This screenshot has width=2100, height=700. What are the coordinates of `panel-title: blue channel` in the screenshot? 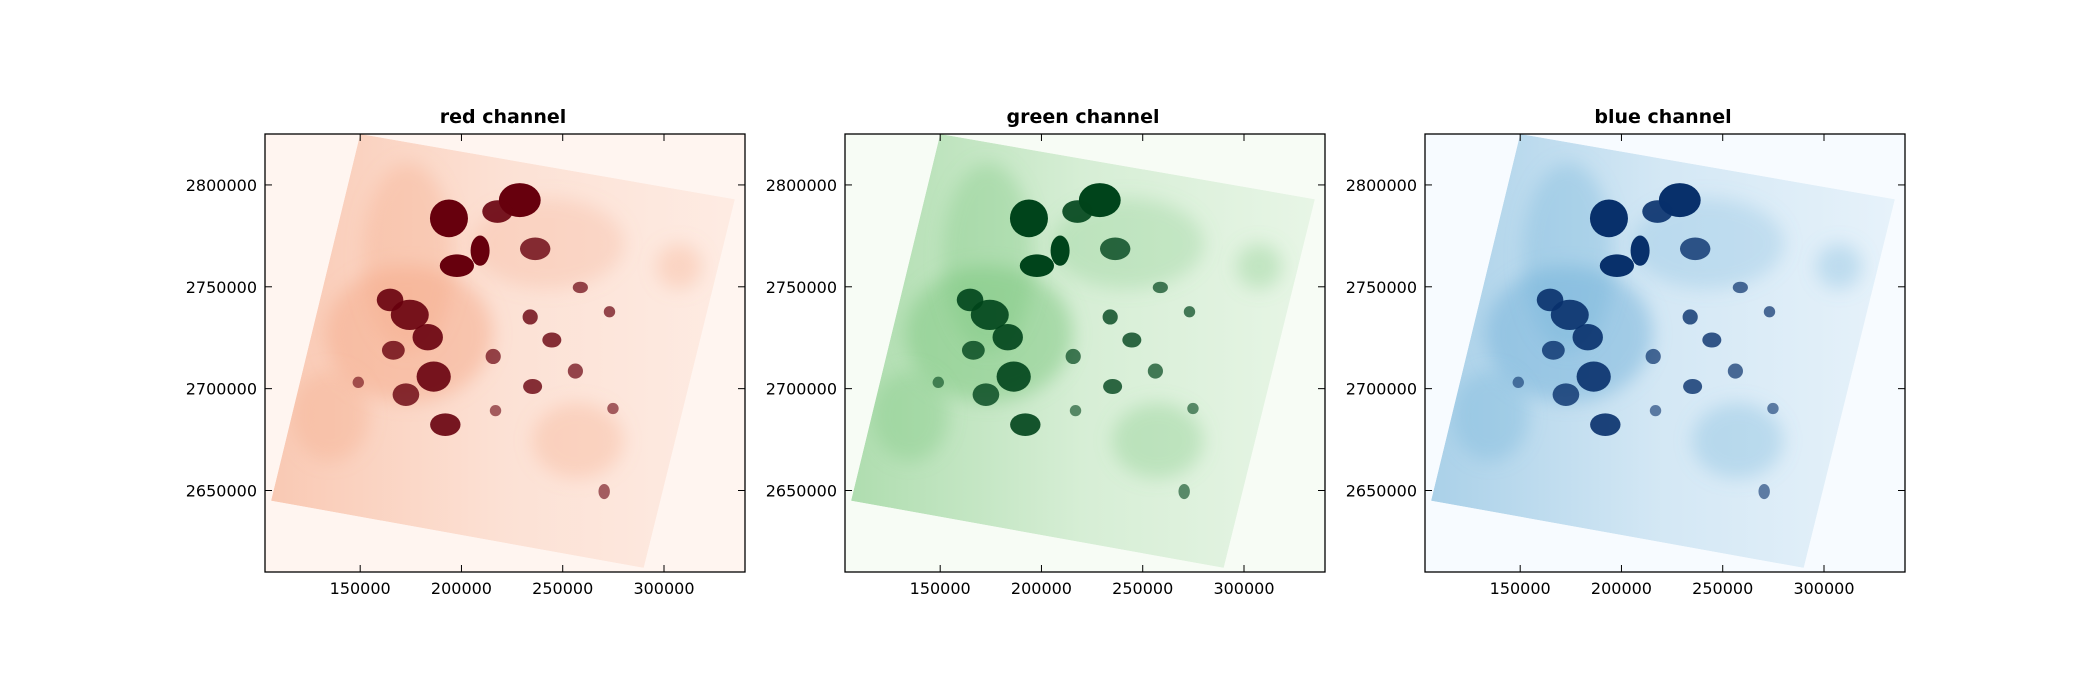 It's located at (1663, 117).